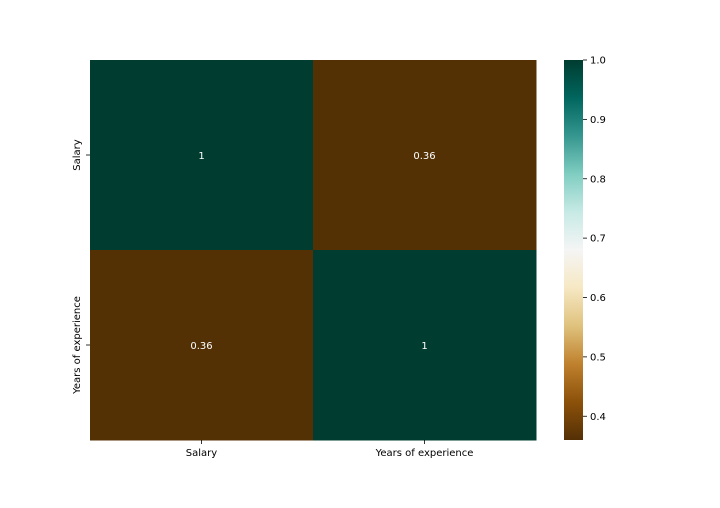 The image size is (720, 508). I want to click on heatmap-annotations: 1 0.36 0.36 1, so click(312, 251).